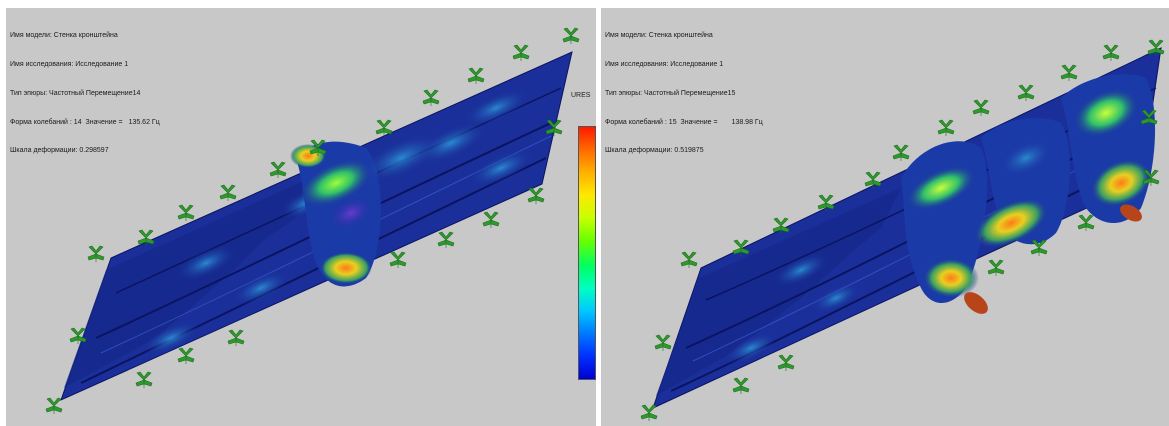 The height and width of the screenshot is (426, 1169). I want to click on right-deform-scale: Шкала деформации: 0.519875, so click(654, 151).